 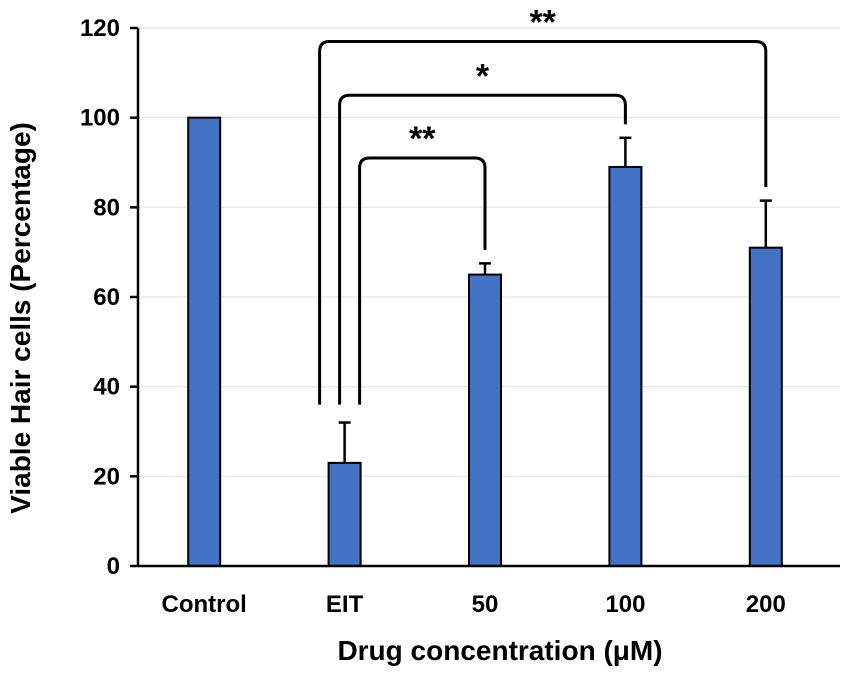 I want to click on x-tick-label: 100, so click(x=625, y=604).